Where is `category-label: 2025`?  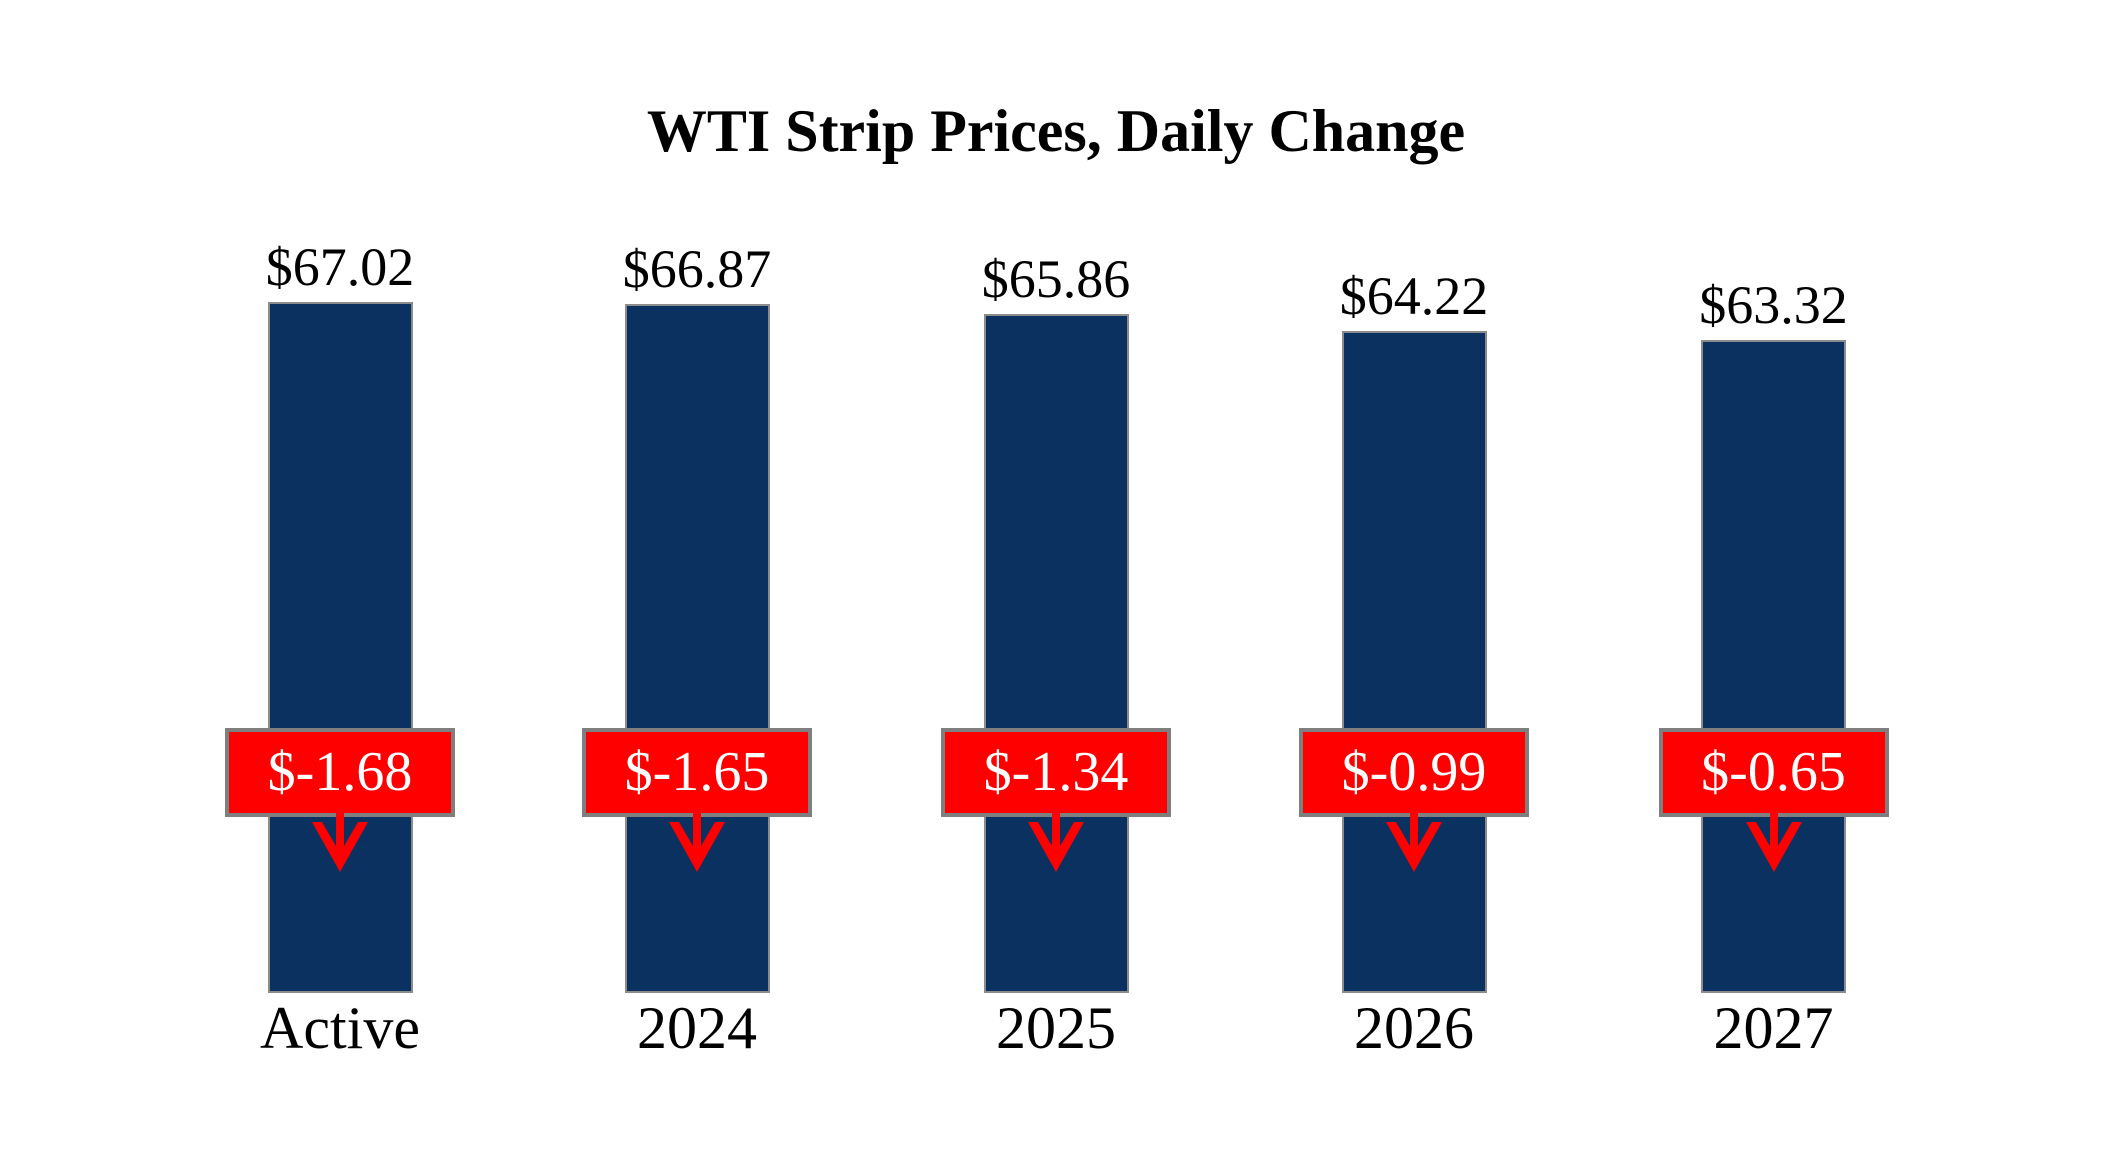
category-label: 2025 is located at coordinates (1056, 1028).